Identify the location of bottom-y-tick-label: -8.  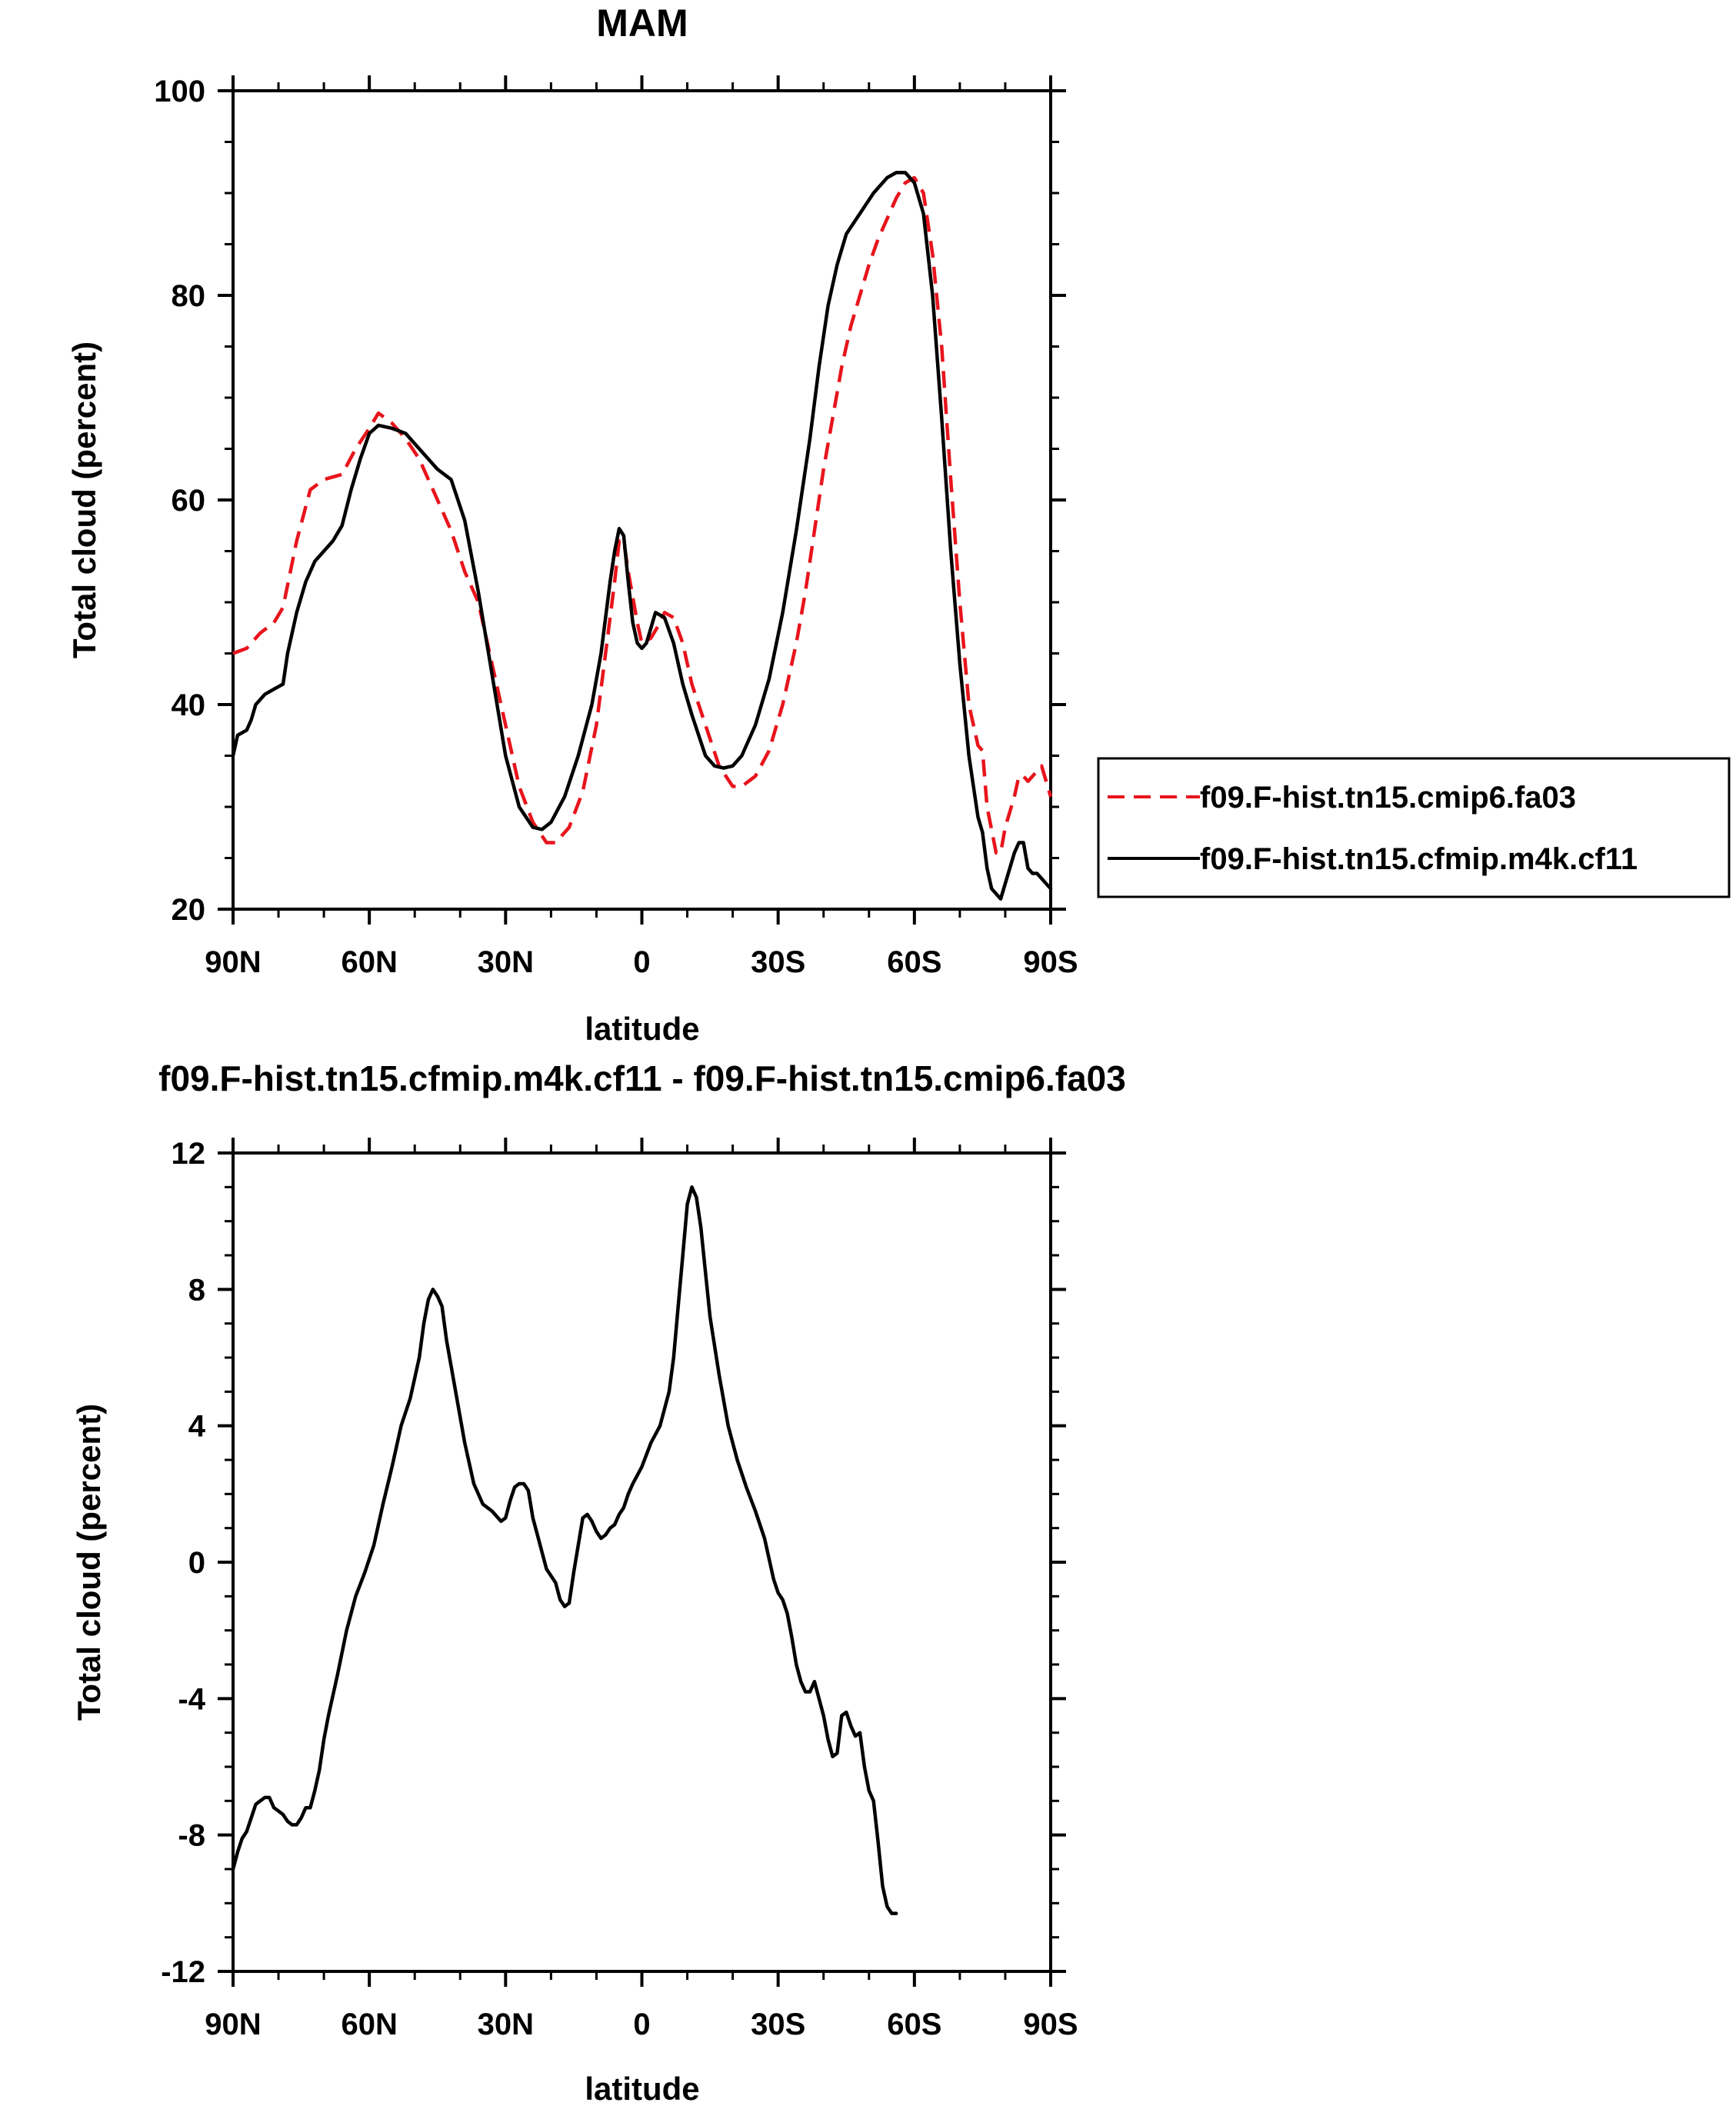
(191, 1836).